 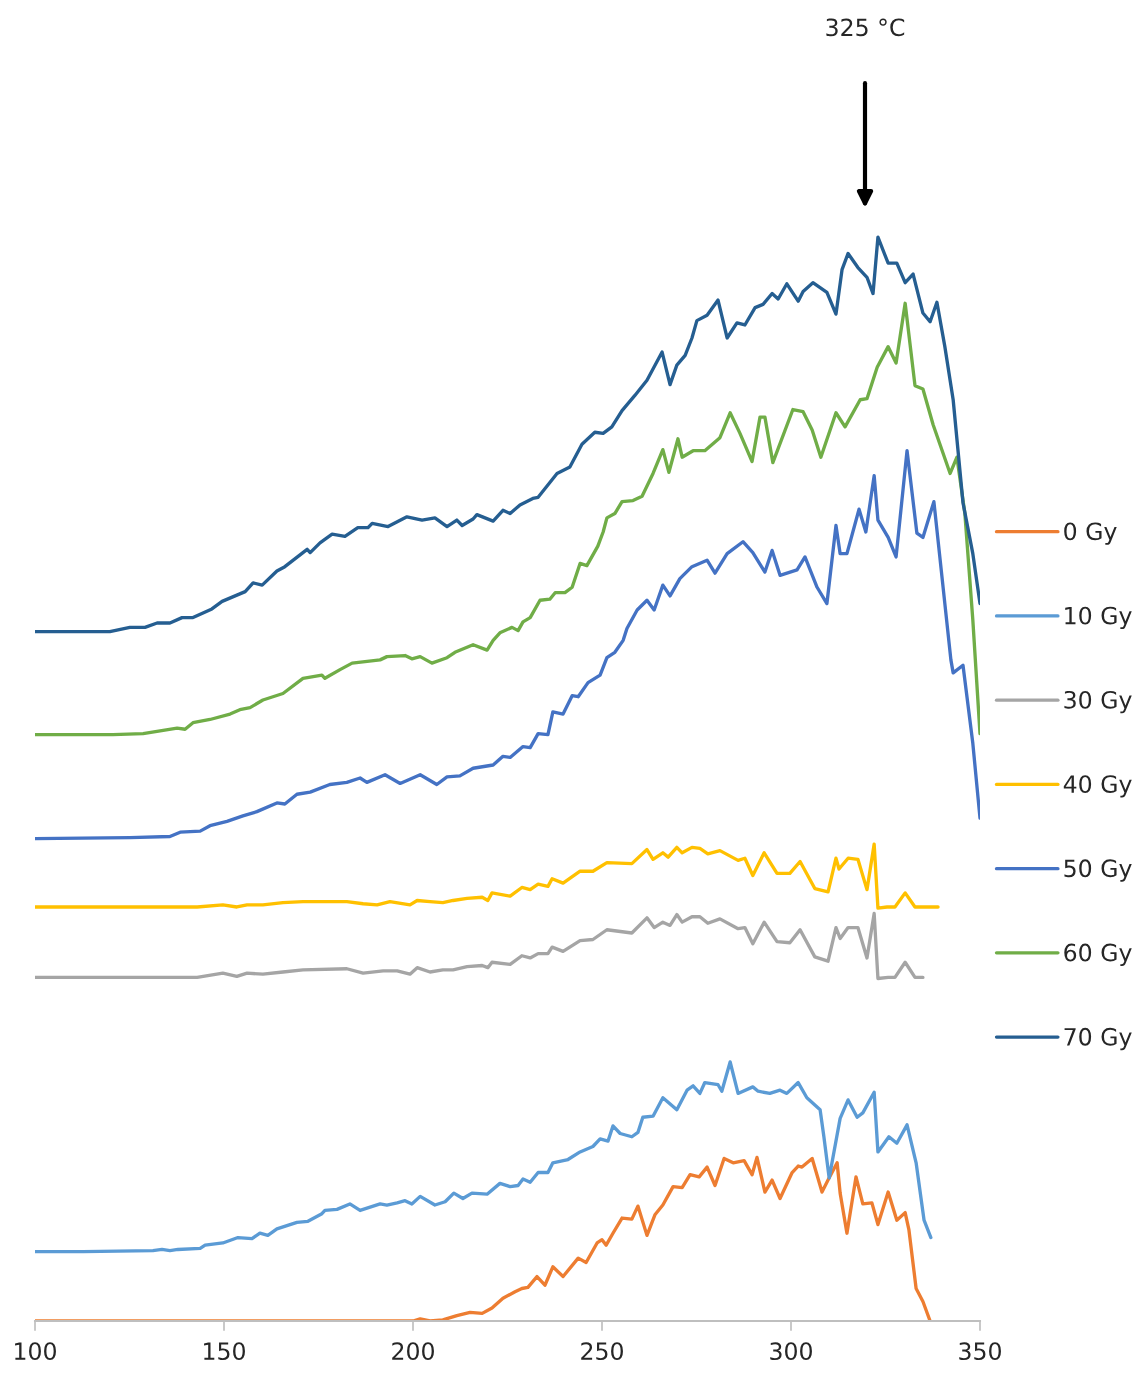 I want to click on x-tick-label: 100, so click(x=35, y=1351).